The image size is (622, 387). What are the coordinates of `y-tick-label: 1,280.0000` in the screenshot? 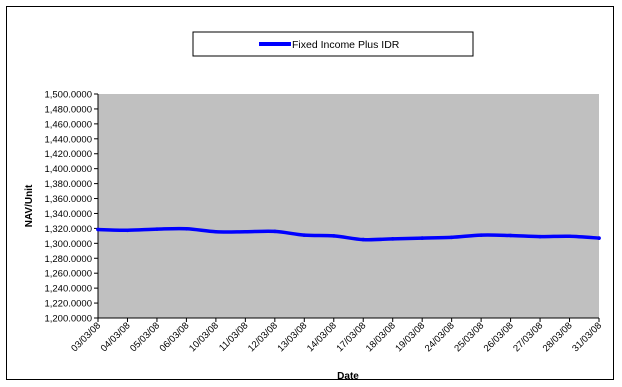 It's located at (68, 259).